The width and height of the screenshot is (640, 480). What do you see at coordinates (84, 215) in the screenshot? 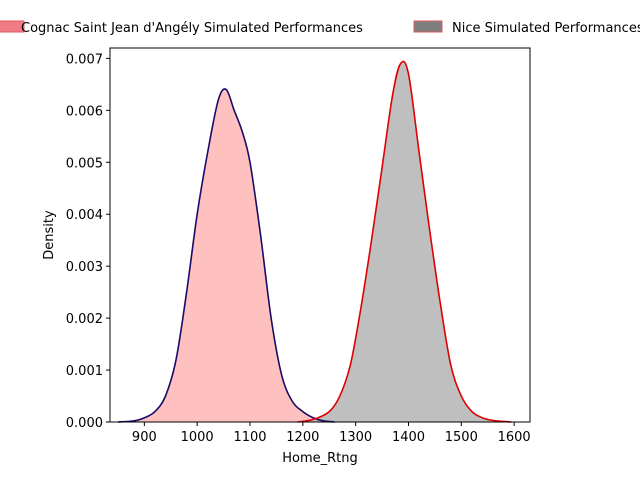
I see `y-tick-label: 0.004` at bounding box center [84, 215].